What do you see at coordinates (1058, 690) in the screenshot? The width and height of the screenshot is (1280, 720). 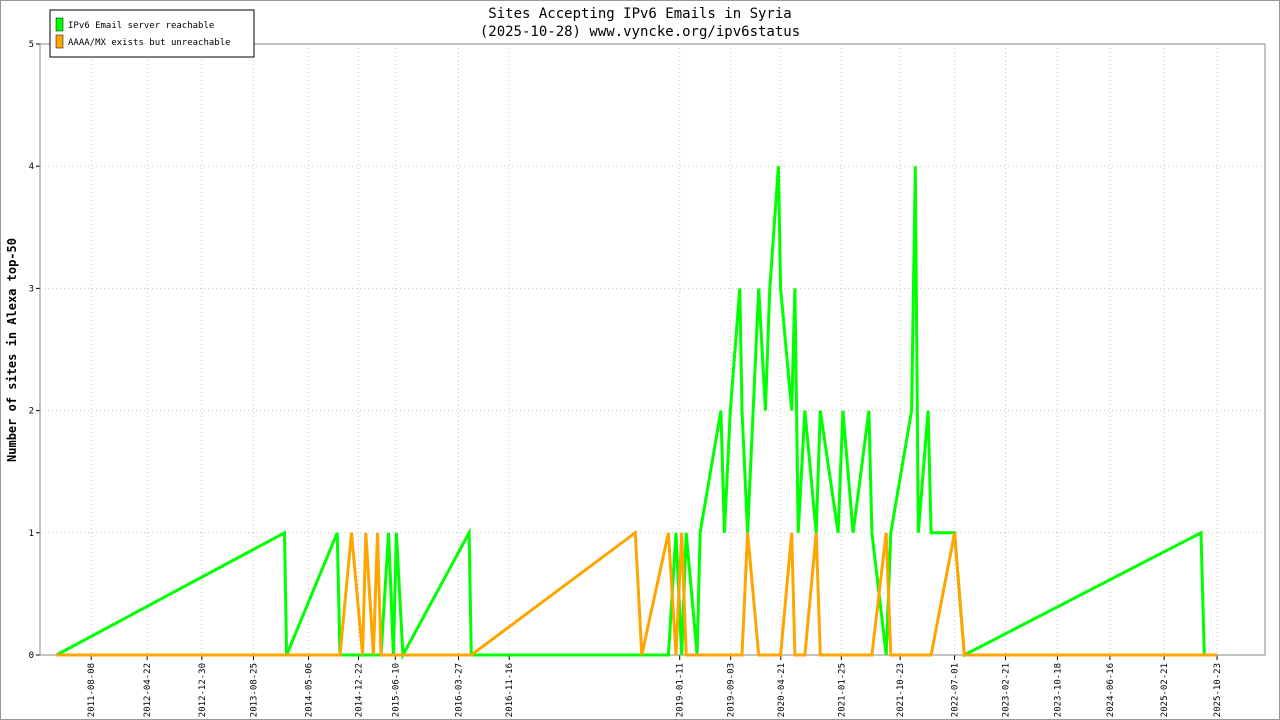 I see `x-tick-label: 2023-10-18` at bounding box center [1058, 690].